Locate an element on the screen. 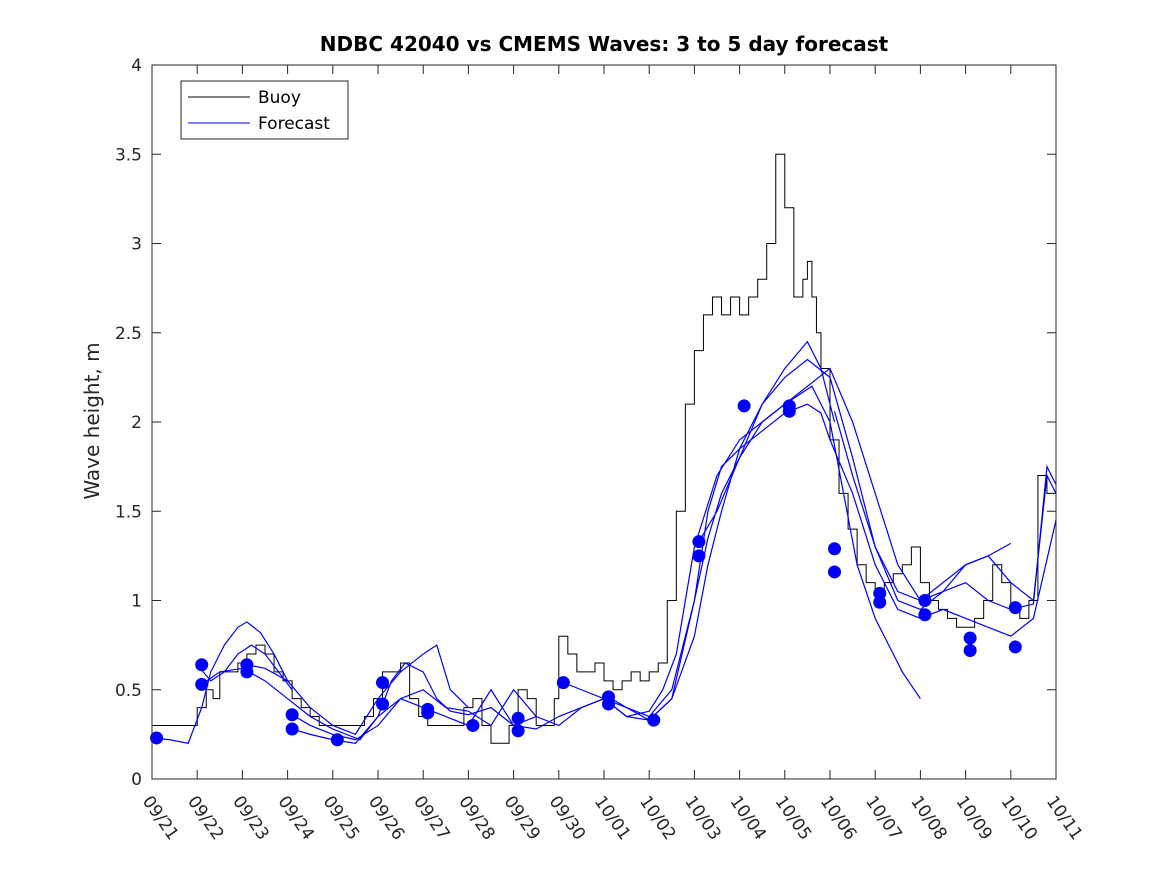 This screenshot has height=875, width=1167. x-tick-label: 09/29 is located at coordinates (522, 818).